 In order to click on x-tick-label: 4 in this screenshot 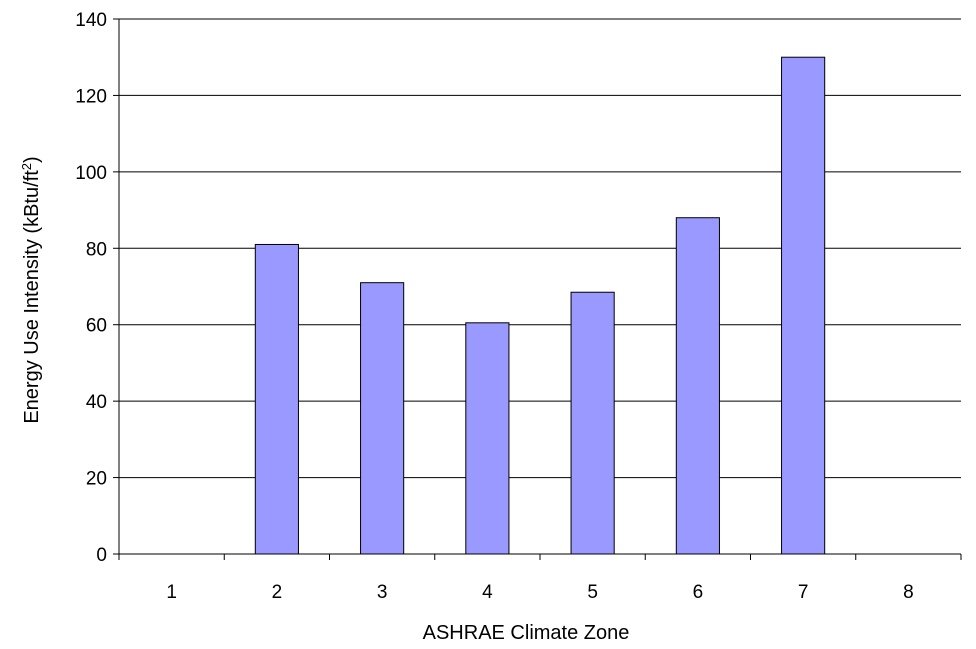, I will do `click(487, 592)`.